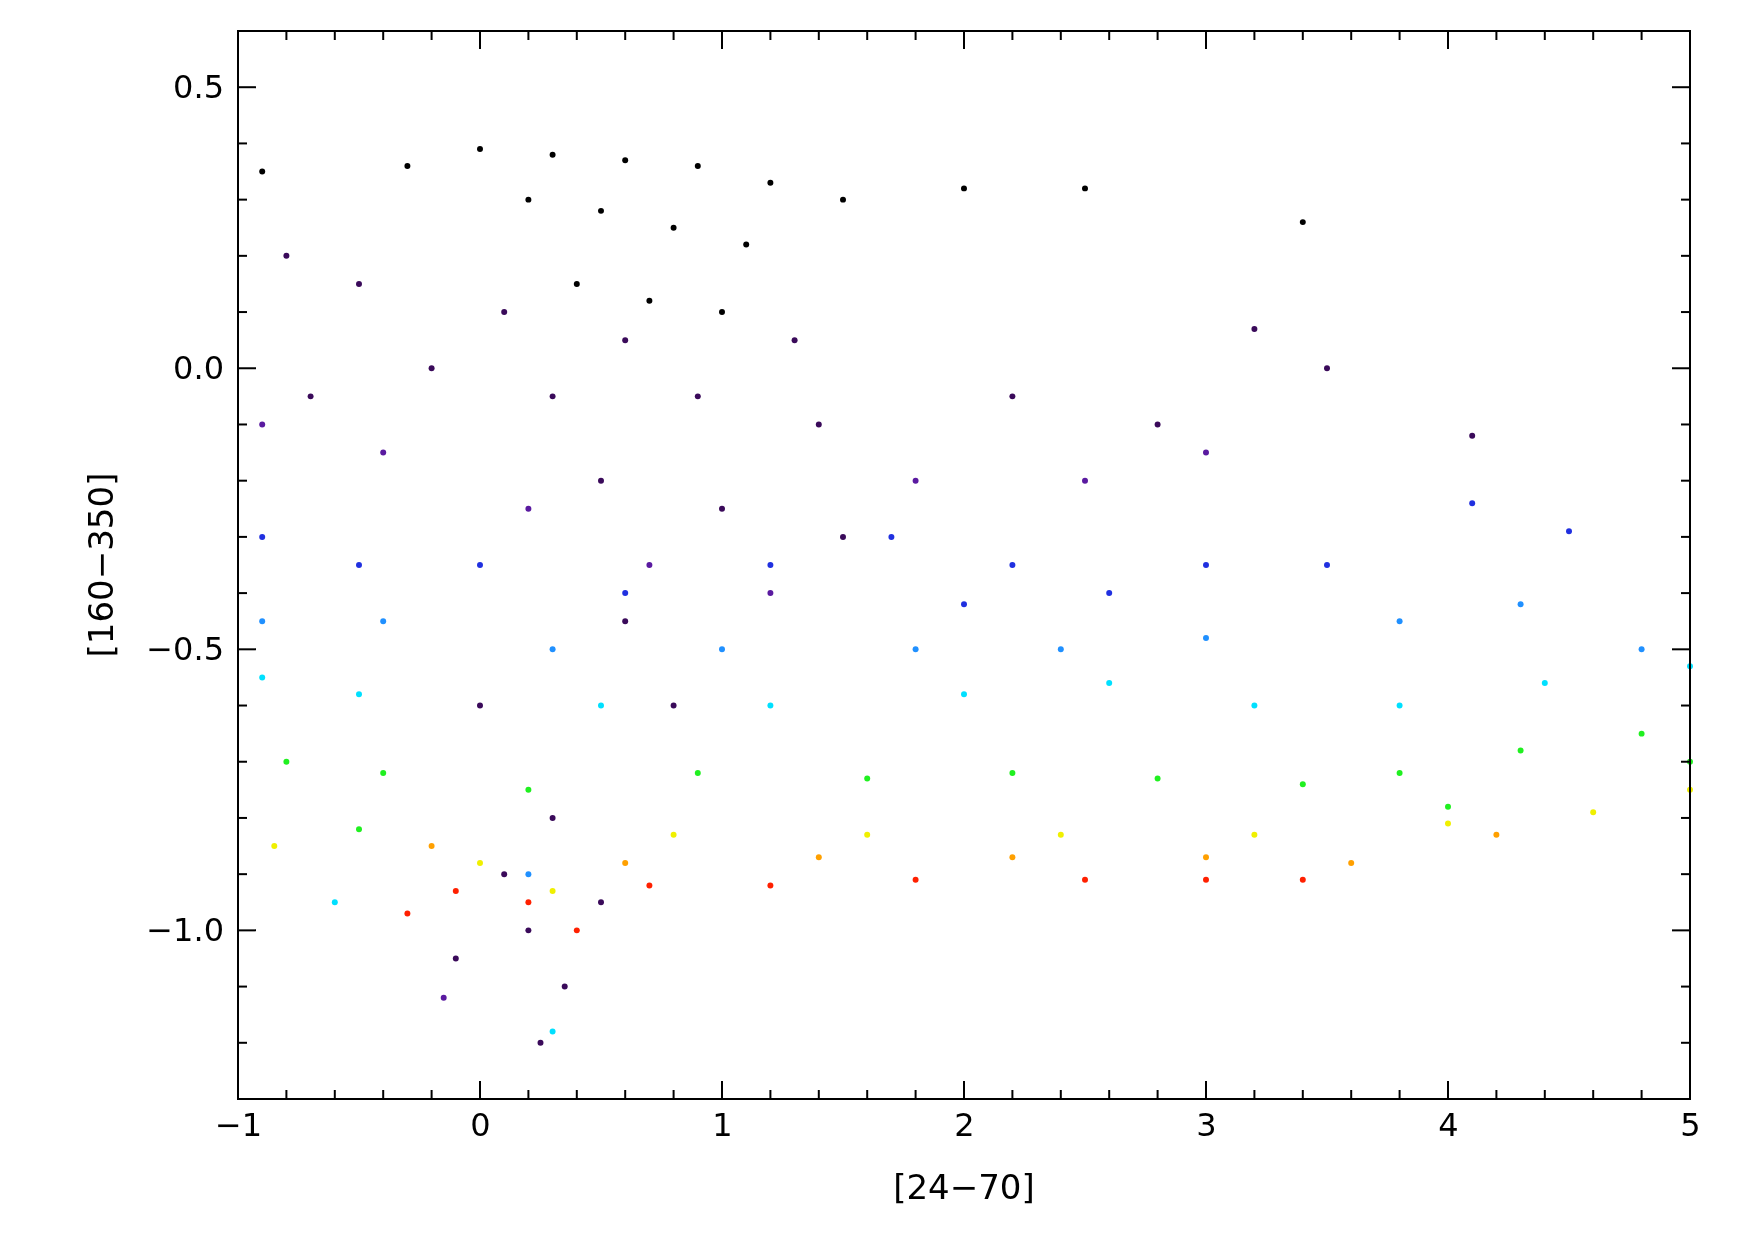 Image resolution: width=1754 pixels, height=1240 pixels. What do you see at coordinates (964, 1187) in the screenshot?
I see `x-axis-title: [24−70]` at bounding box center [964, 1187].